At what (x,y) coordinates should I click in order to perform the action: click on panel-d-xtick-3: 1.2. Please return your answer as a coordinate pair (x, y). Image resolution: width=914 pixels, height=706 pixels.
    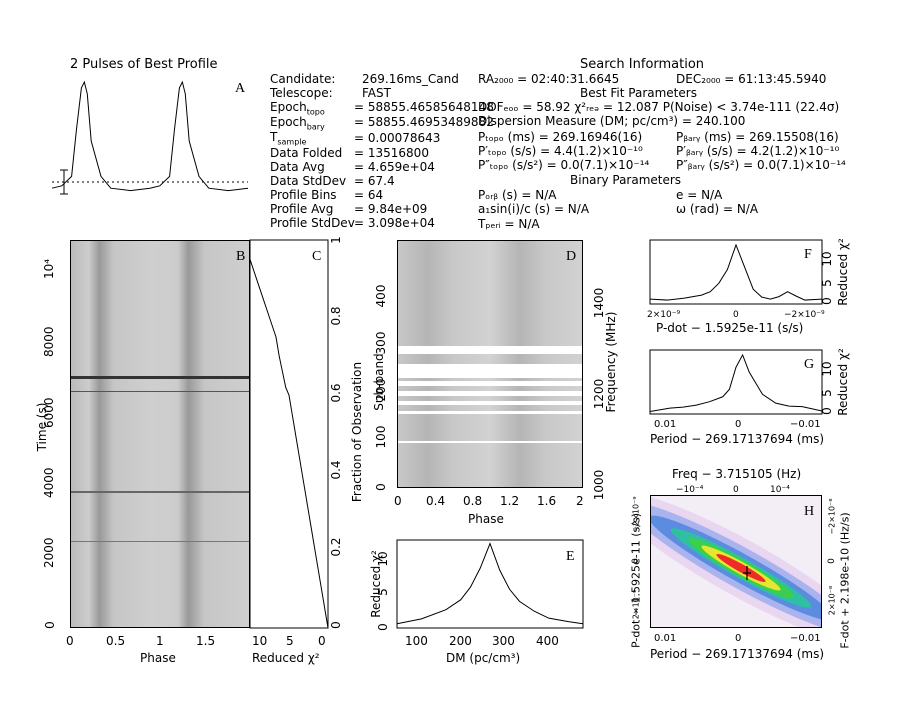
    Looking at the image, I should click on (510, 501).